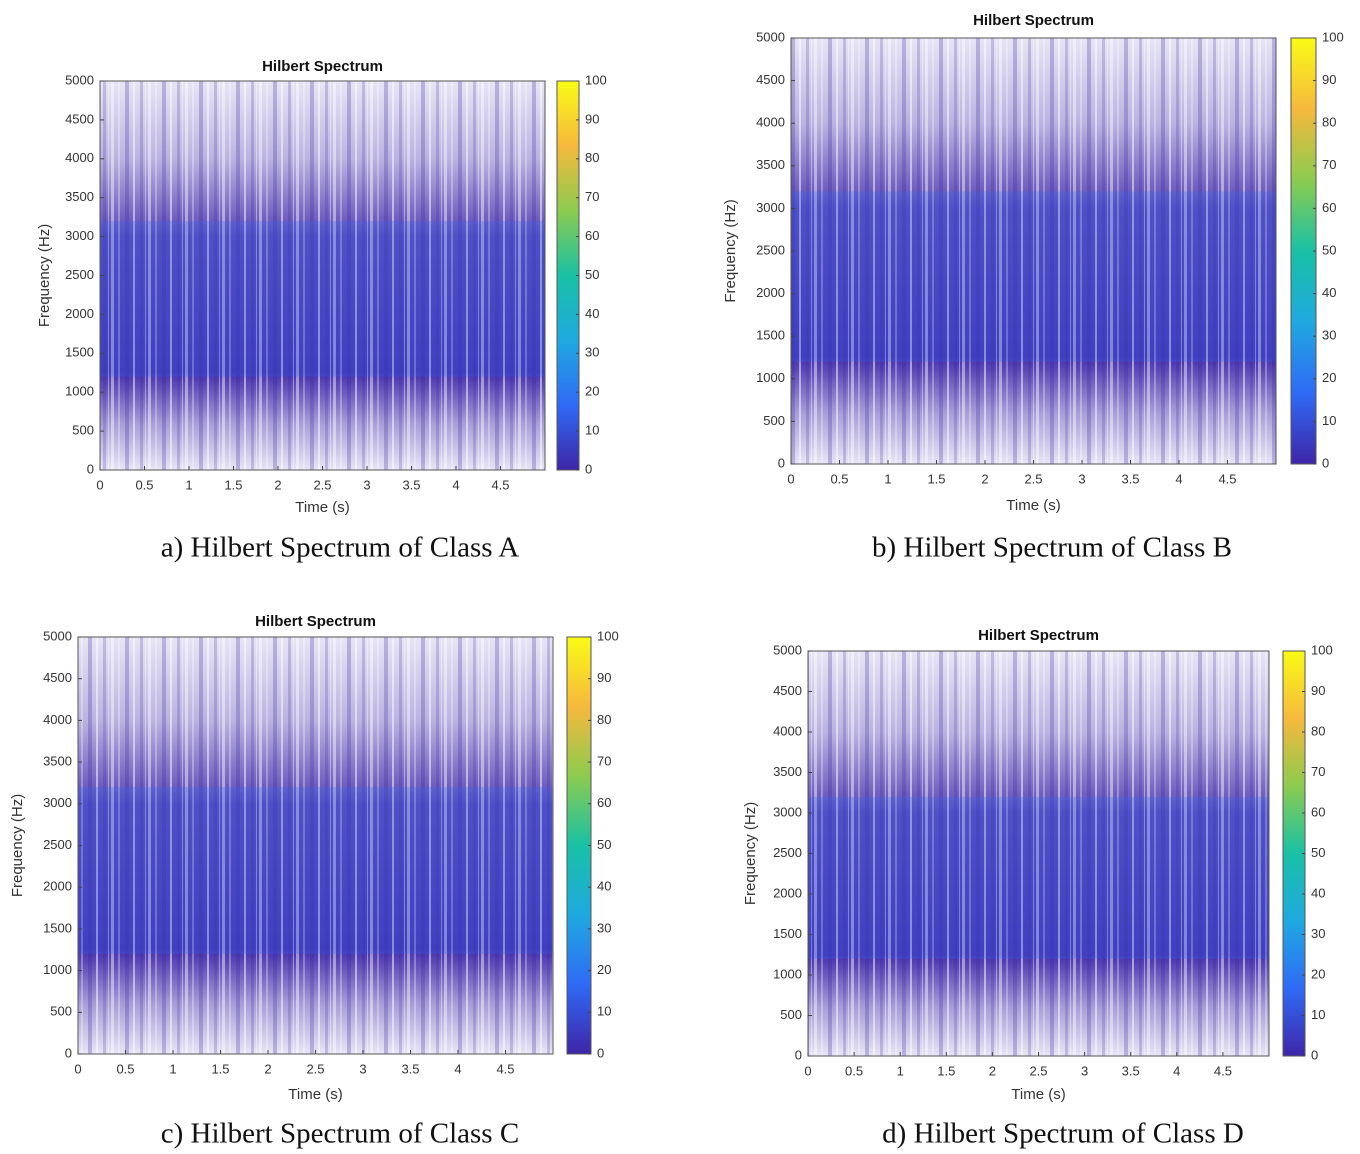 The image size is (1360, 1154). What do you see at coordinates (1178, 478) in the screenshot?
I see `x-tick-label: 4` at bounding box center [1178, 478].